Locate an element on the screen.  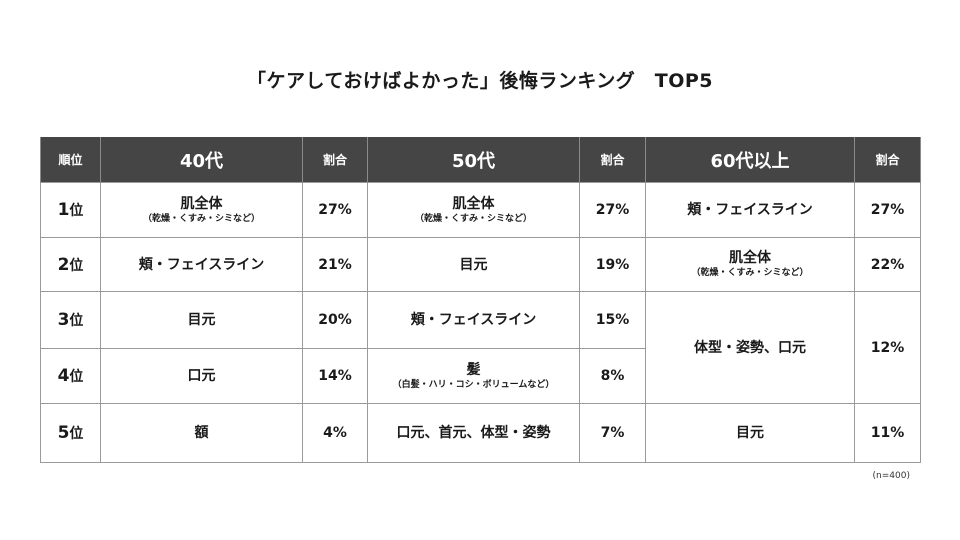
item-60s: 頬・フェイスライン is located at coordinates (750, 210).